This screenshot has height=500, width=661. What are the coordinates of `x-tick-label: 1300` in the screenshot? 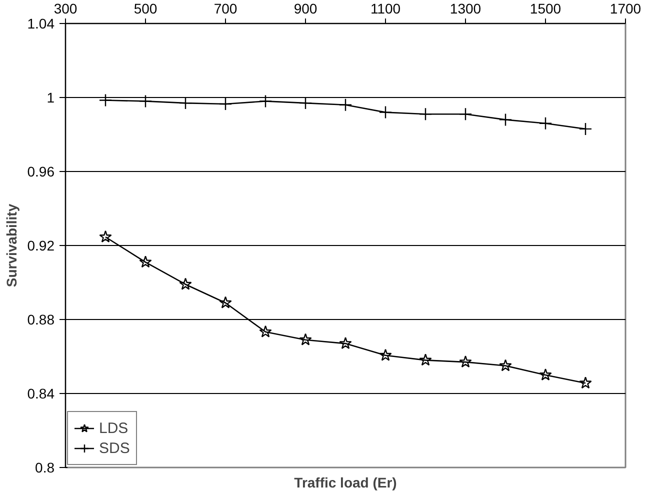 It's located at (466, 8).